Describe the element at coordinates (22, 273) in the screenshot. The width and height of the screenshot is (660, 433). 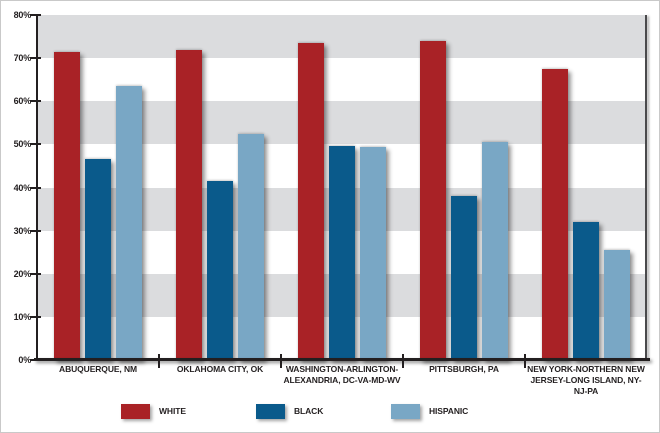
I see `y-tick-label: 20%` at that location.